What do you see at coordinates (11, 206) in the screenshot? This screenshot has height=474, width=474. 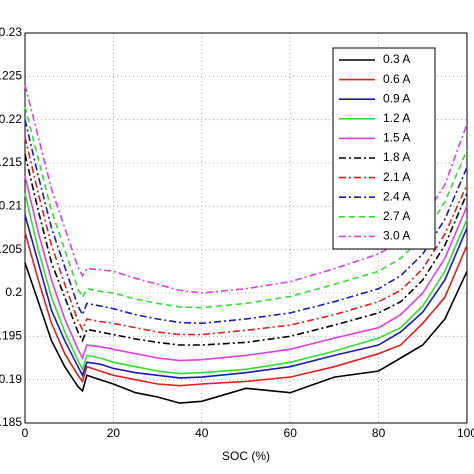 I see `y-tick-label: 0.21` at bounding box center [11, 206].